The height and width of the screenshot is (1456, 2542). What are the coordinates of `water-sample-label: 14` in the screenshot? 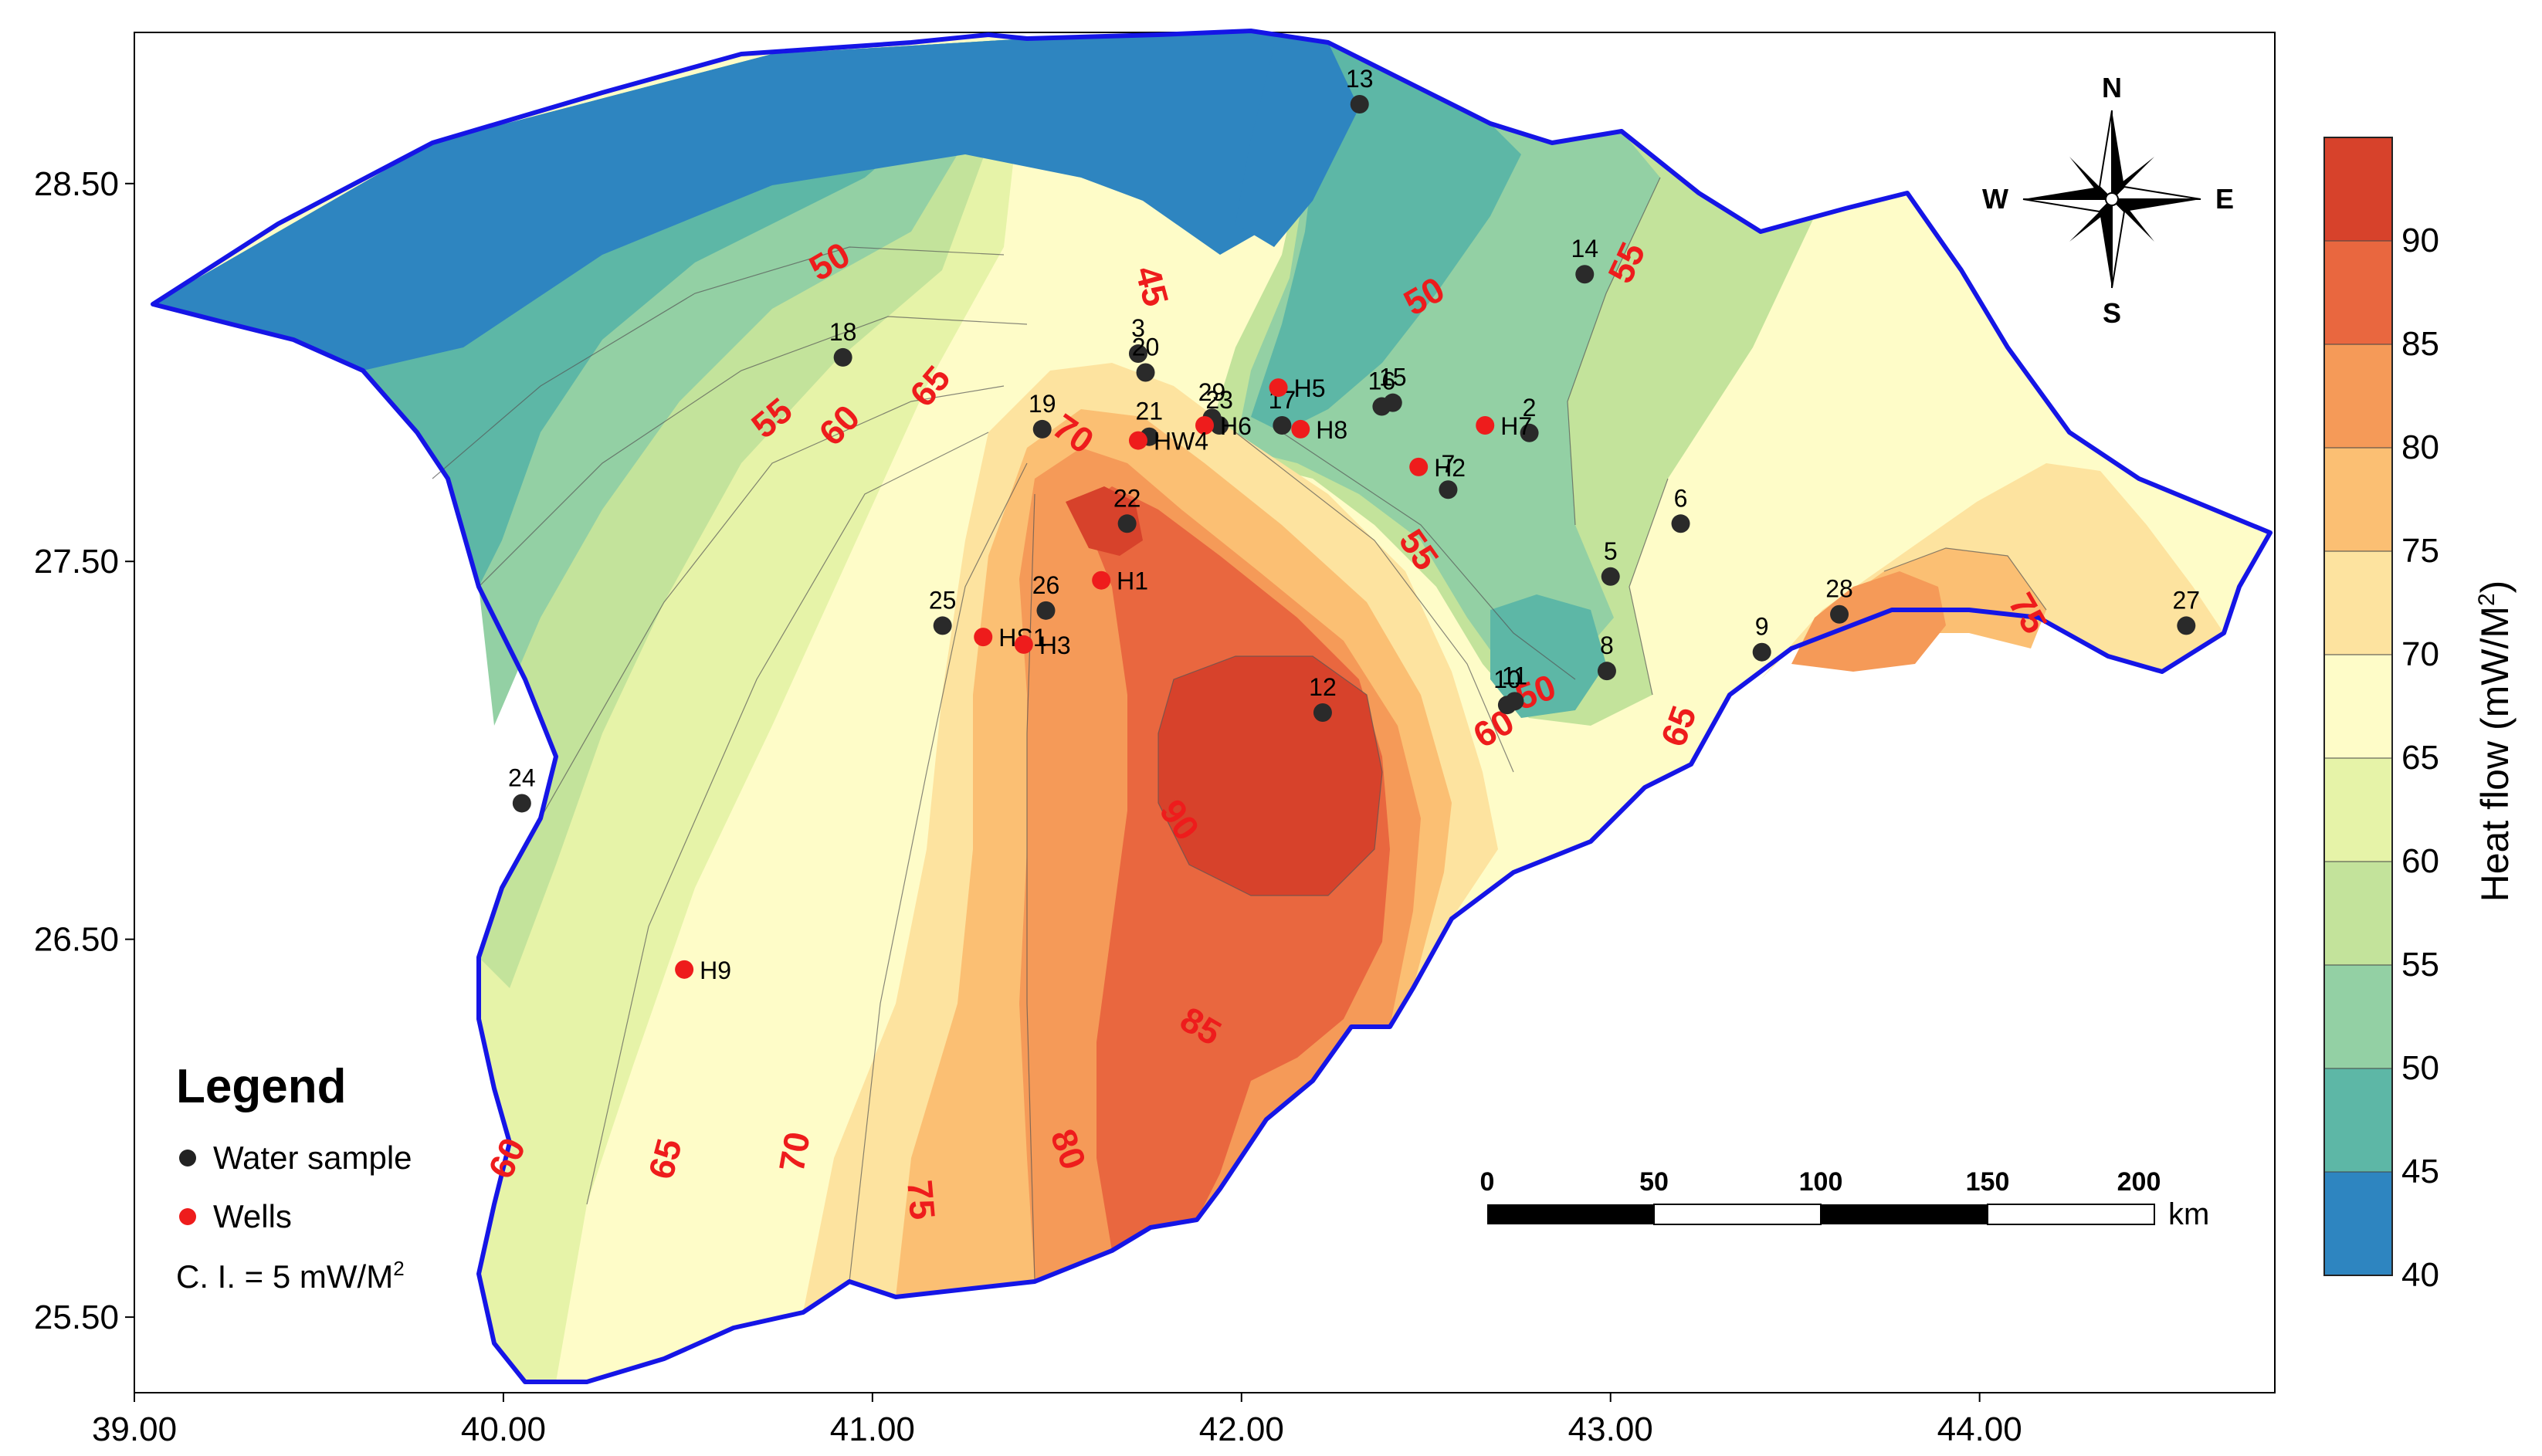 It's located at (1584, 248).